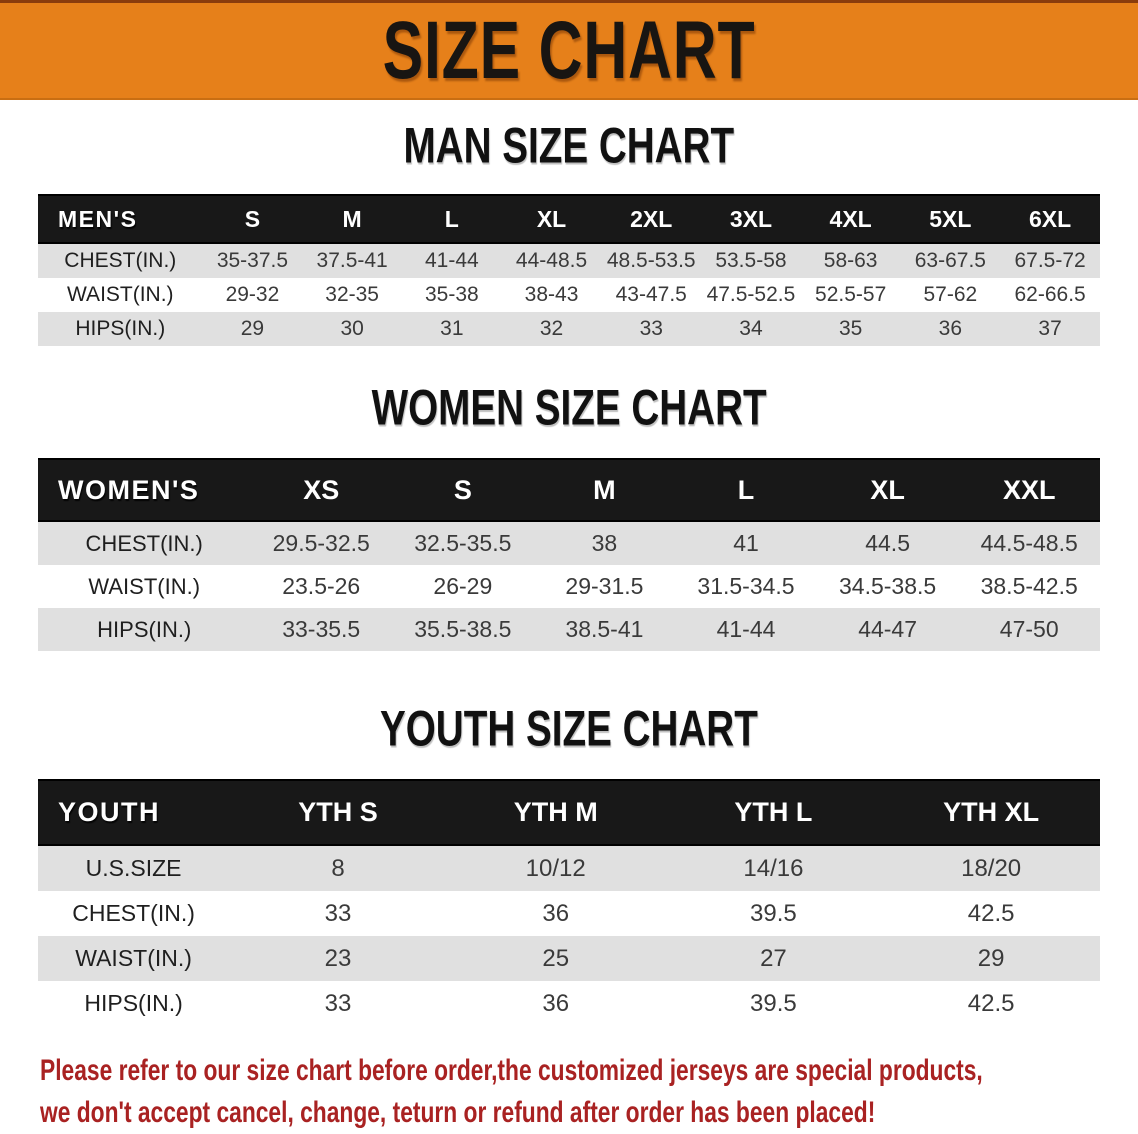 The width and height of the screenshot is (1138, 1134). I want to click on men-hips-row: HIPS(IN.) 29 30 31 32 33 34 35 36 37, so click(569, 329).